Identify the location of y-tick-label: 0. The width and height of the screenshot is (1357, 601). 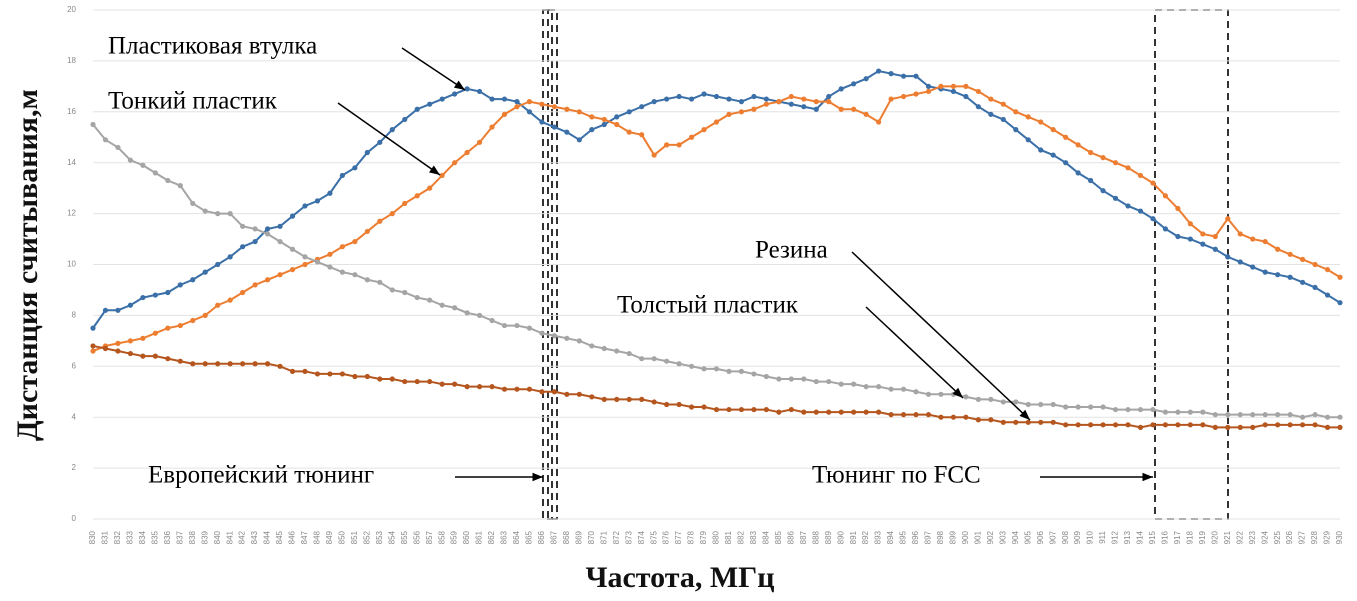
(74, 518).